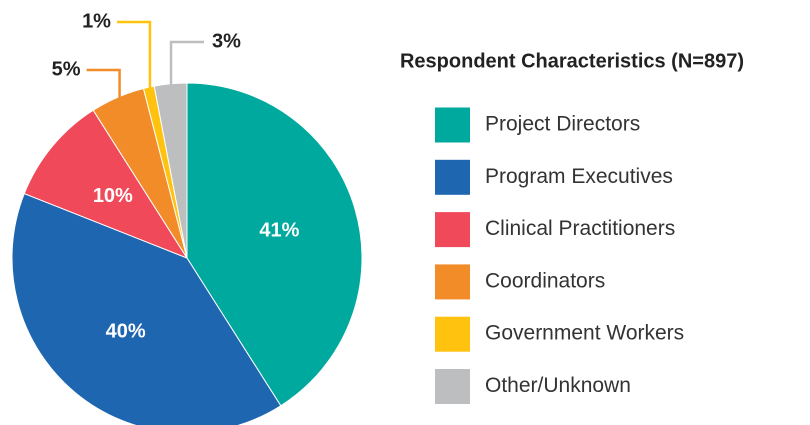 This screenshot has width=810, height=425. I want to click on legend-label: Clinical Practitioners, so click(580, 228).